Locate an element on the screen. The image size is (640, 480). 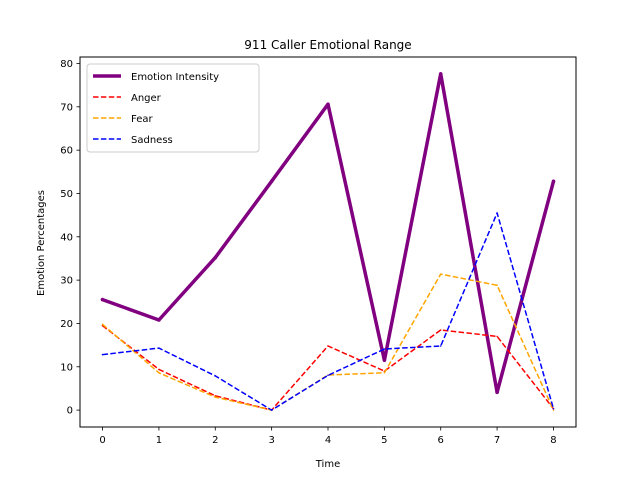
y-tick-label: 60 is located at coordinates (66, 151).